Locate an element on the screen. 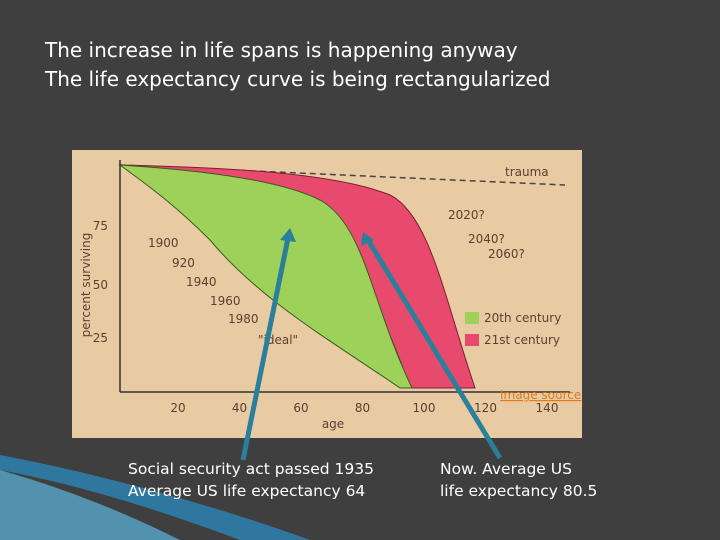 The height and width of the screenshot is (540, 720). source-link: Image source is located at coordinates (540, 395).